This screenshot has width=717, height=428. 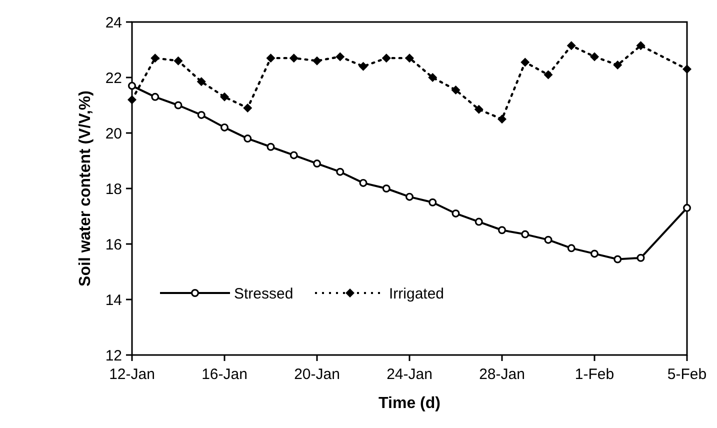 What do you see at coordinates (264, 293) in the screenshot?
I see `legend-label: Stressed` at bounding box center [264, 293].